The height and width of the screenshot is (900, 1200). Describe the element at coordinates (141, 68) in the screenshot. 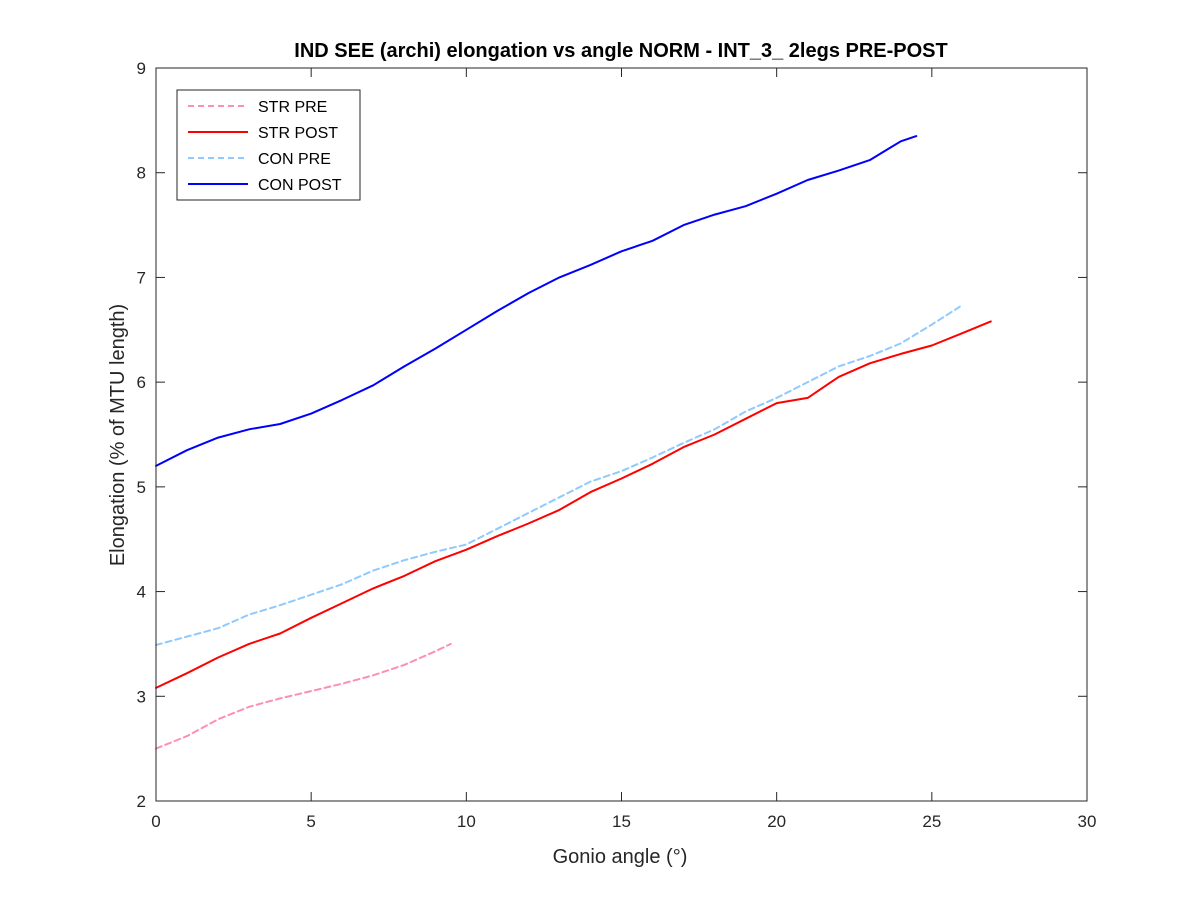

I see `y-tick-label-7: 9` at that location.